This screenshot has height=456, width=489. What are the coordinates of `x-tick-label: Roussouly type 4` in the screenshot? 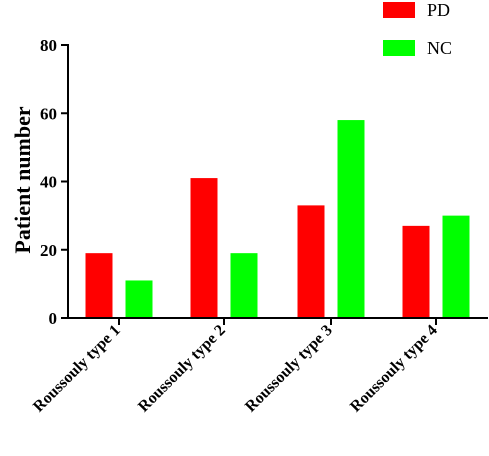 It's located at (394, 369).